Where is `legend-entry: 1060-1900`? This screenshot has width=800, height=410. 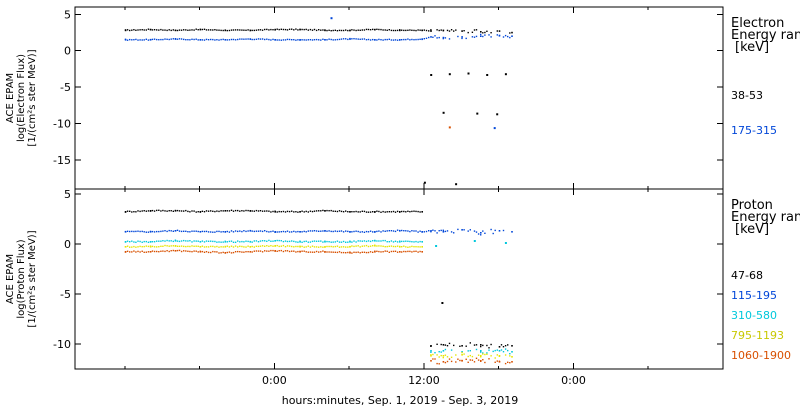 legend-entry: 1060-1900 is located at coordinates (761, 355).